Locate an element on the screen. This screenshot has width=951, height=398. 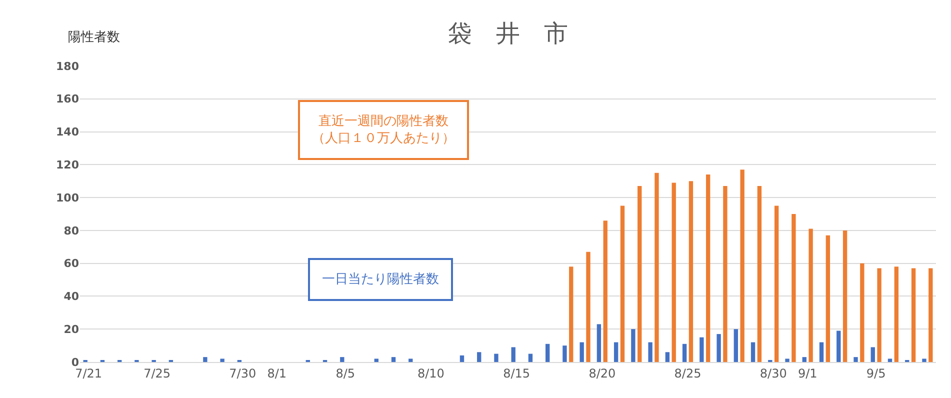
text: 一日当たり陽性者数 is located at coordinates (380, 279).